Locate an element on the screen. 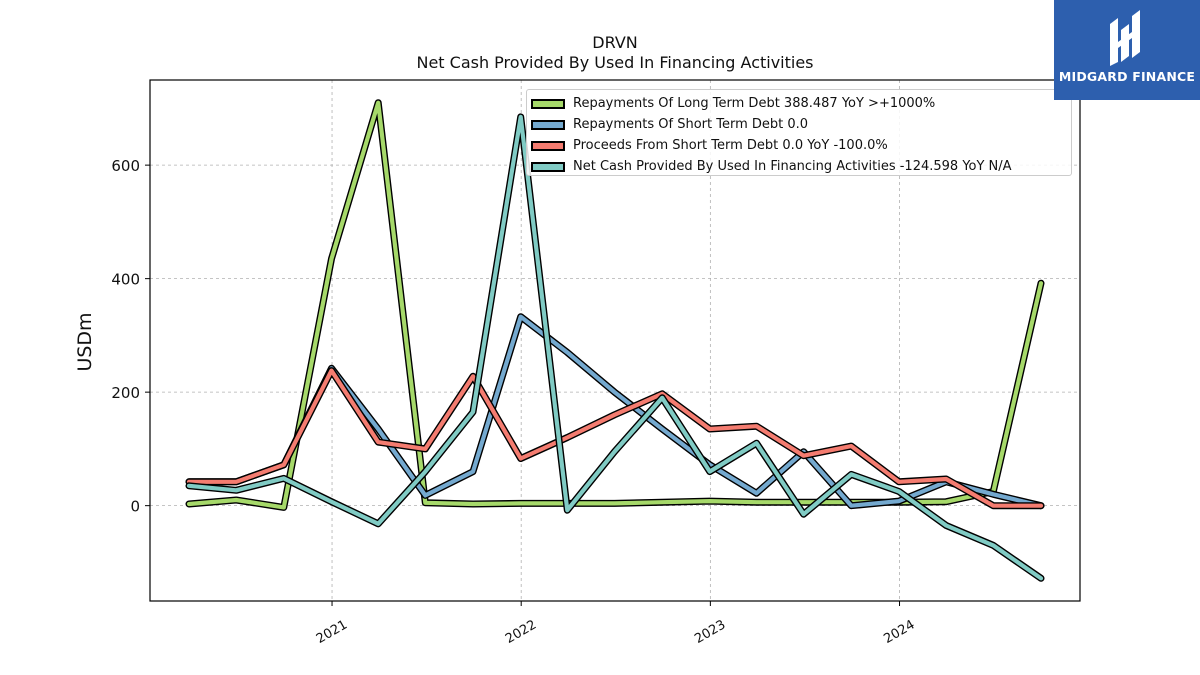 This screenshot has height=675, width=1200. legend-swatch-net-cash-financing is located at coordinates (548, 166).